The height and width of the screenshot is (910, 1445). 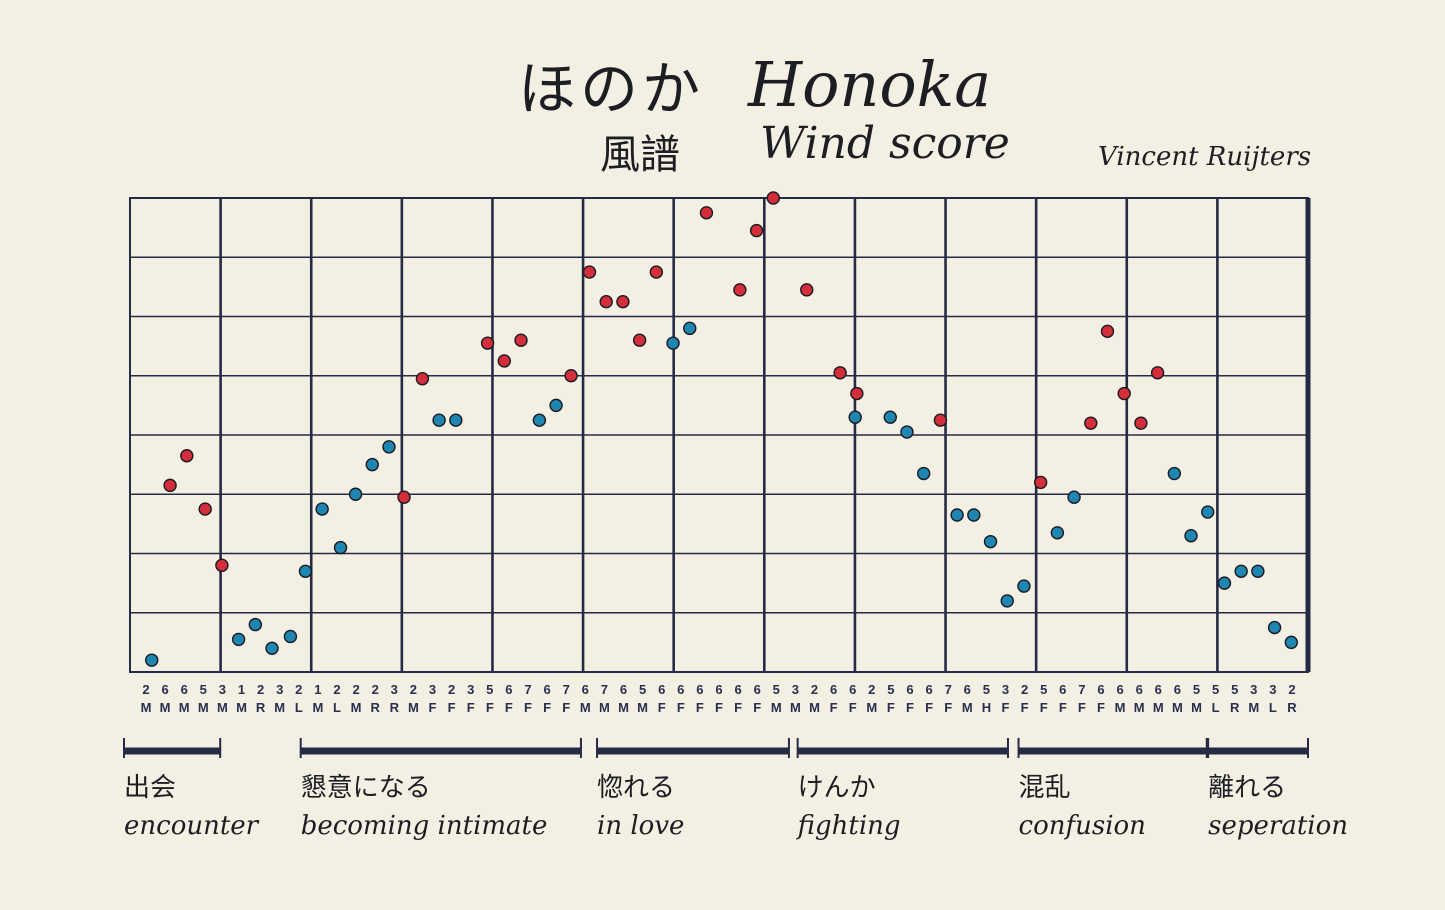 What do you see at coordinates (424, 826) in the screenshot?
I see `section-label-english: becoming intimate` at bounding box center [424, 826].